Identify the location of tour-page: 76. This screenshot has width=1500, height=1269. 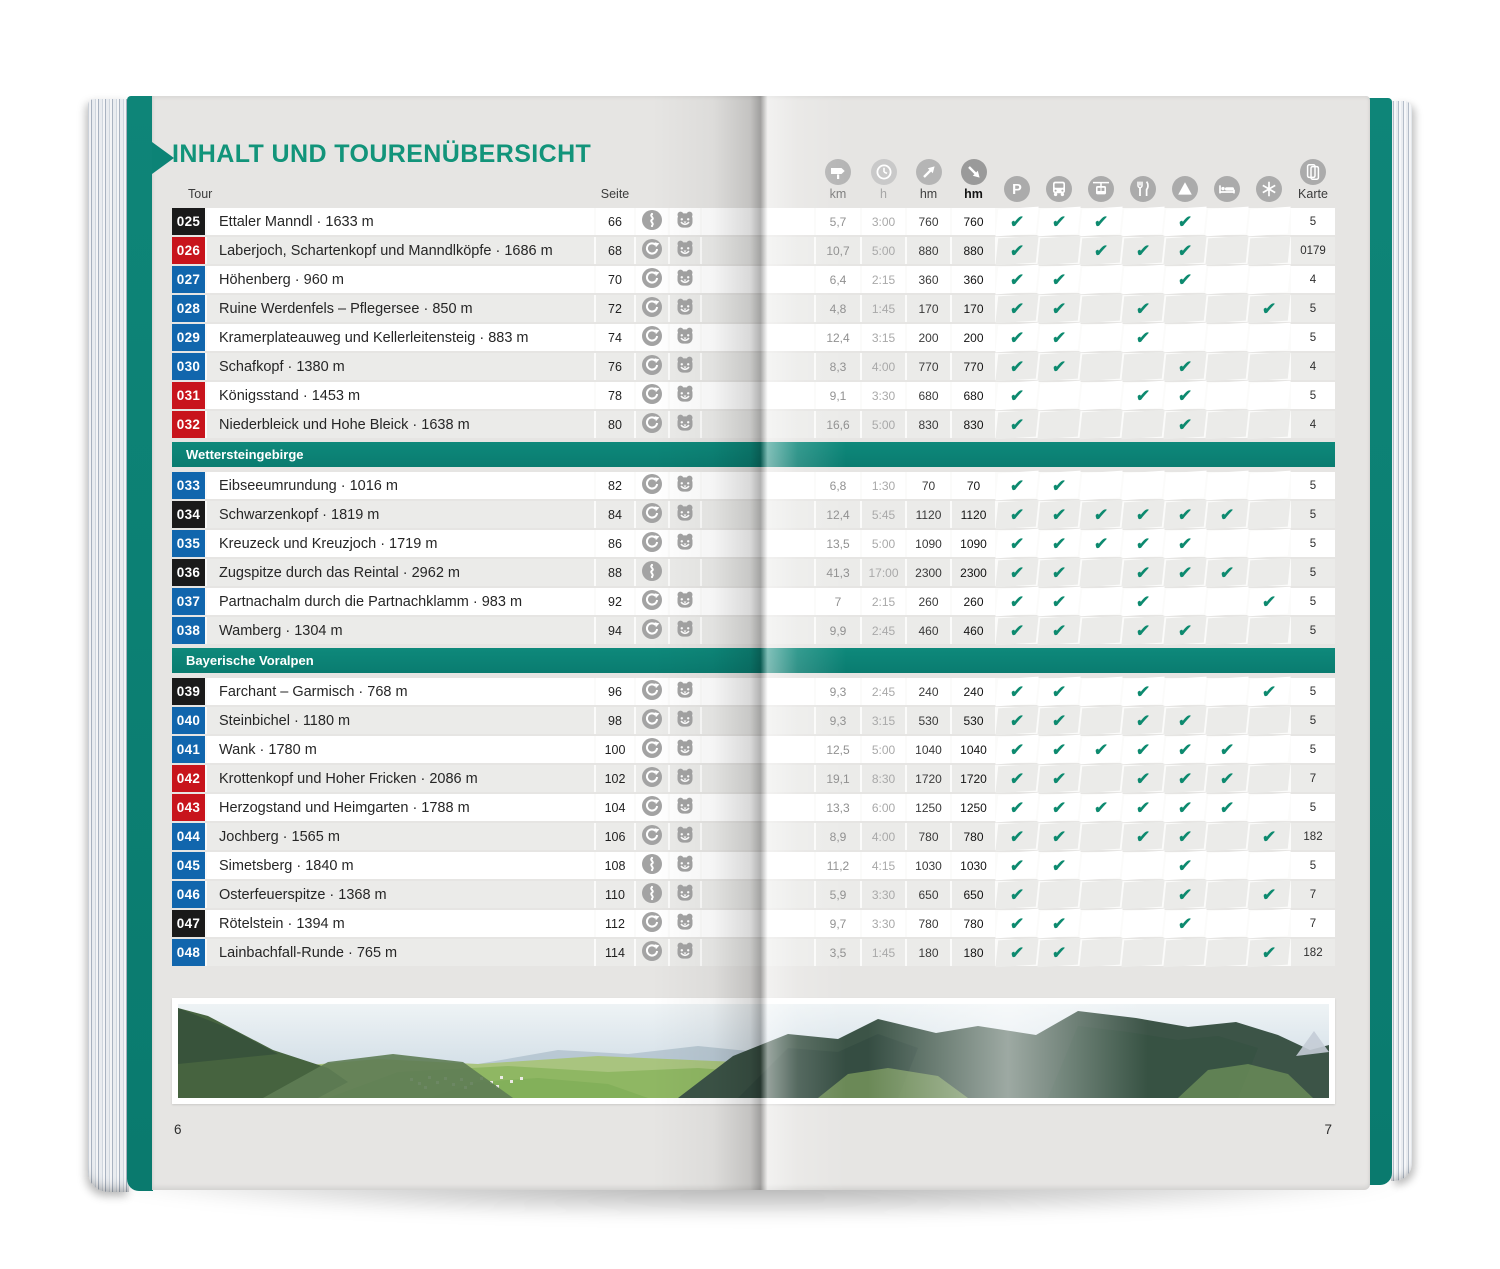
(615, 366).